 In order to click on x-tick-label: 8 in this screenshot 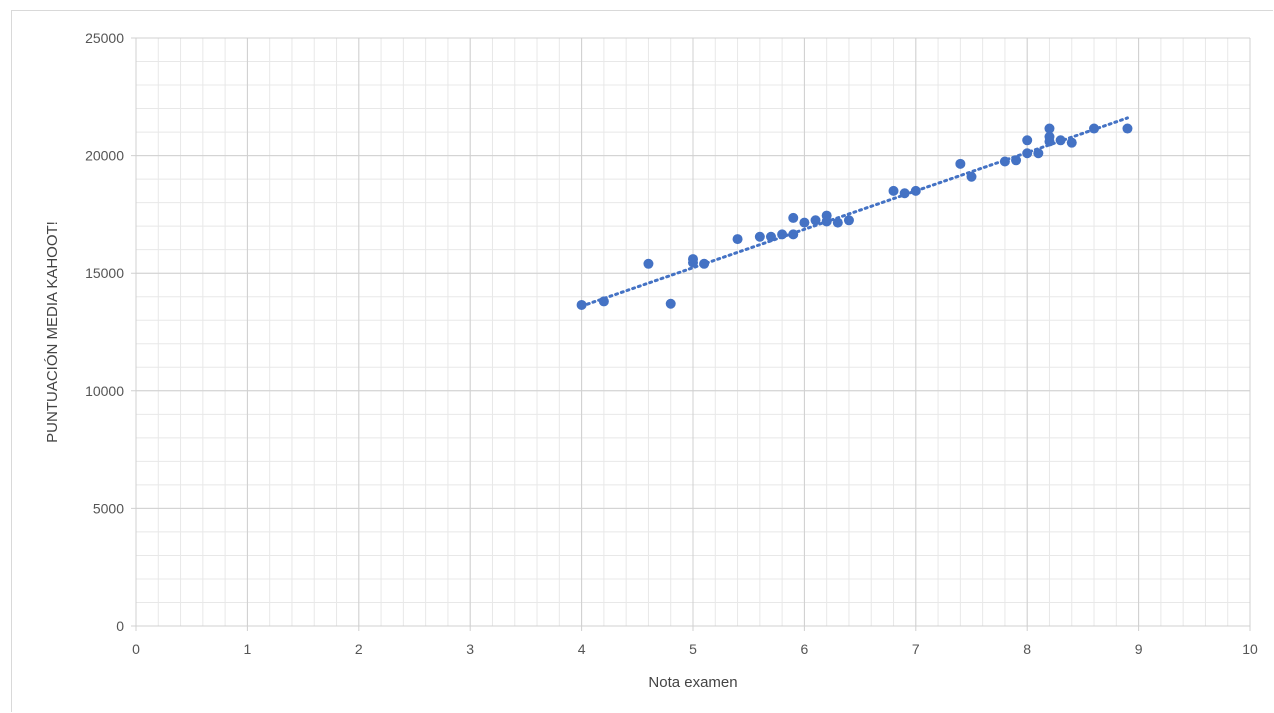, I will do `click(1027, 649)`.